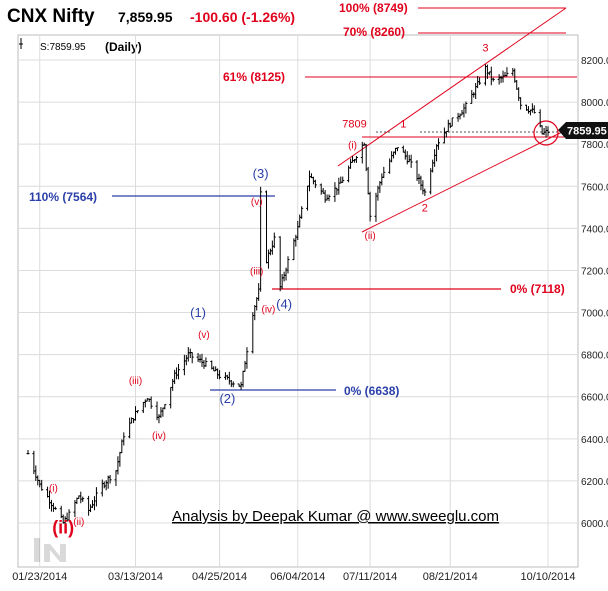  What do you see at coordinates (256, 272) in the screenshot?
I see `wave-label: (iii)` at bounding box center [256, 272].